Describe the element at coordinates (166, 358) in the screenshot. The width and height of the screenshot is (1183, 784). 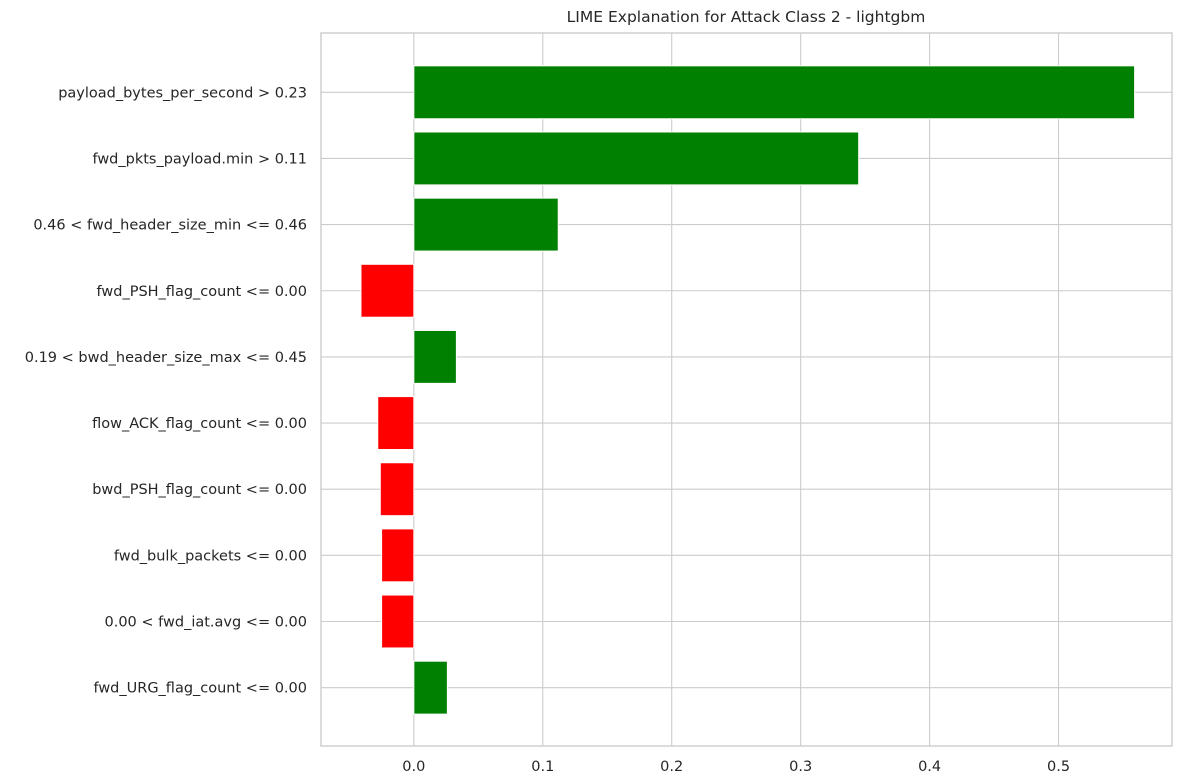
I see `y-tick-label: 0.19 < bwd_header_size_max <= 0.45` at that location.